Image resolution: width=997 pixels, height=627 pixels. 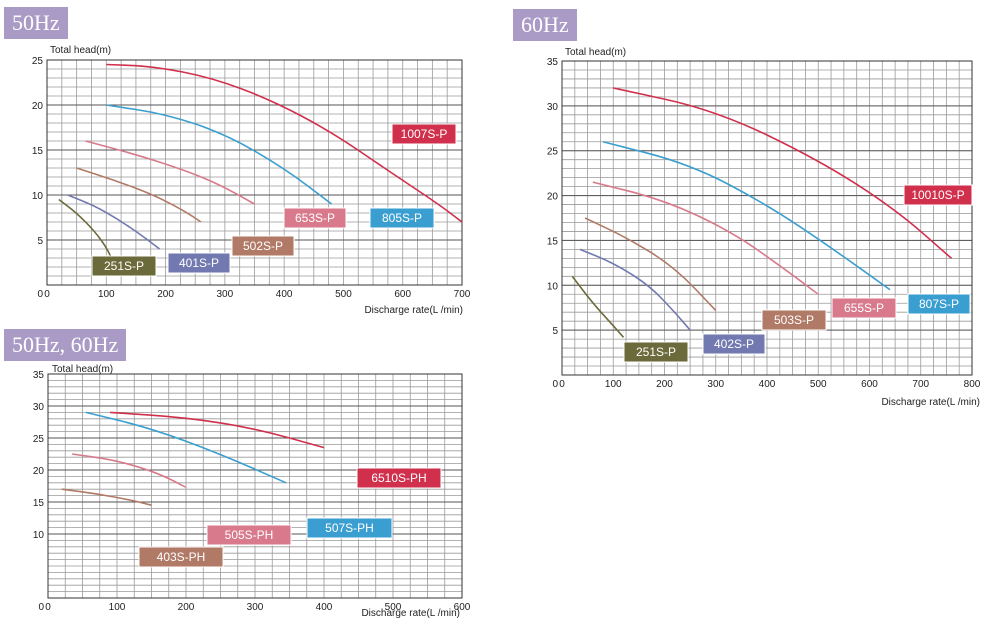 What do you see at coordinates (399, 478) in the screenshot?
I see `series-tag-6510S-PH` at bounding box center [399, 478].